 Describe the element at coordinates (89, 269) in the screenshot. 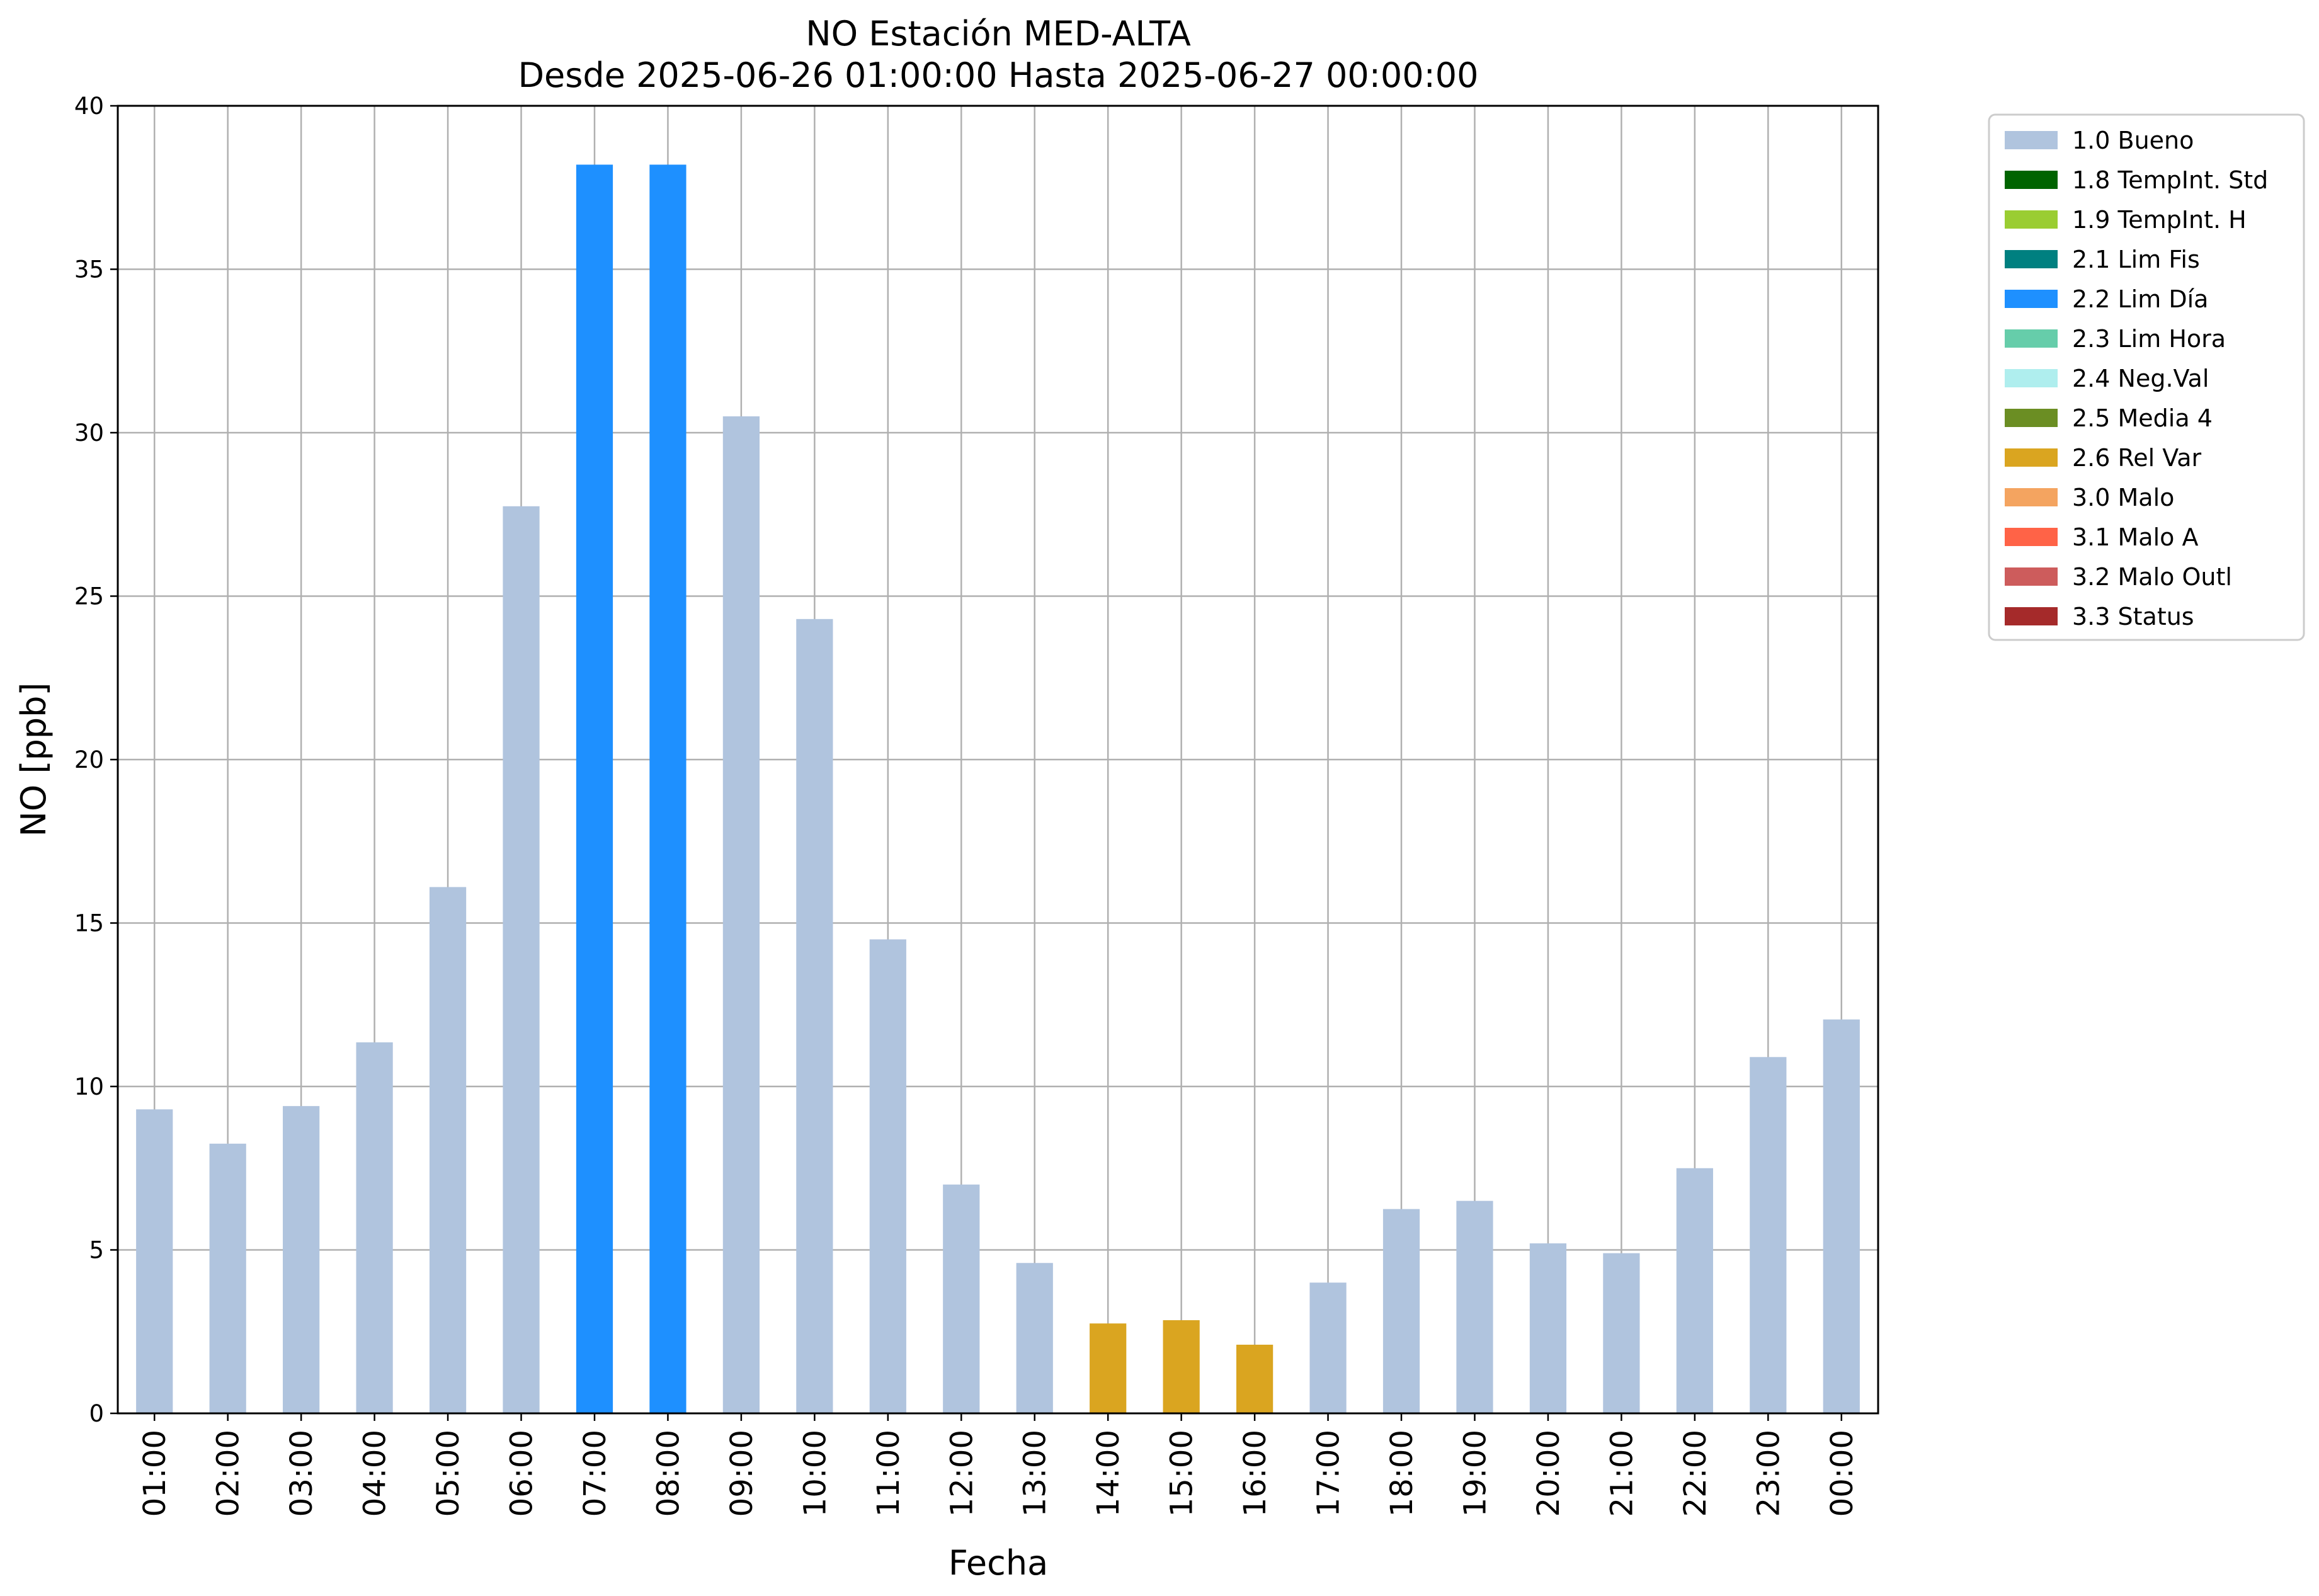

I see `y-tick-label: 35` at that location.